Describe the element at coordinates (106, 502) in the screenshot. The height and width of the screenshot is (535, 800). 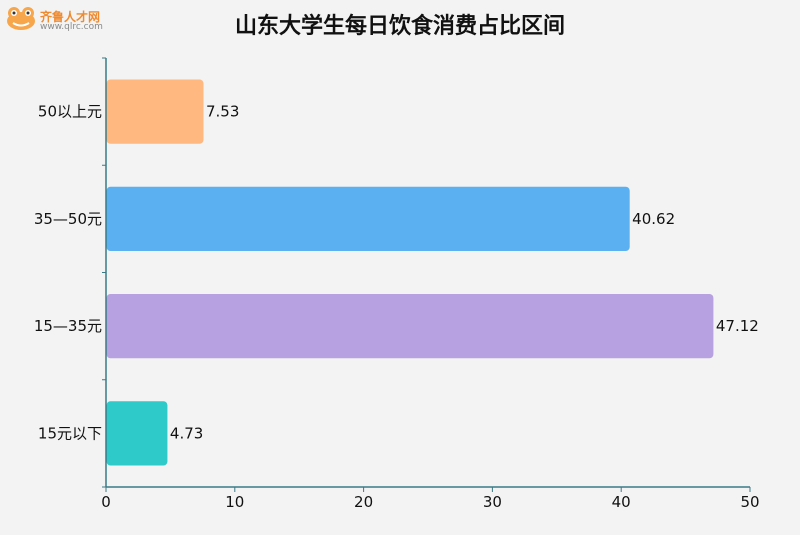
I see `x-tick-label: 0` at that location.